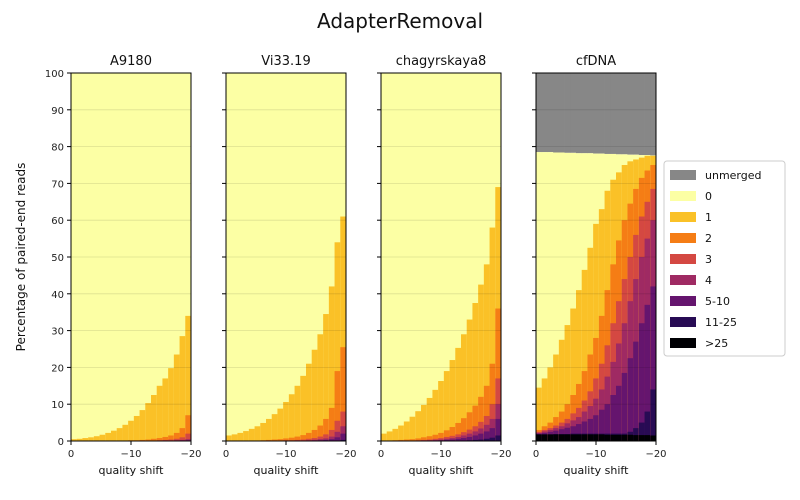 The width and height of the screenshot is (800, 500). Describe the element at coordinates (700, 301) in the screenshot. I see `legend-entry: 5-10` at that location.